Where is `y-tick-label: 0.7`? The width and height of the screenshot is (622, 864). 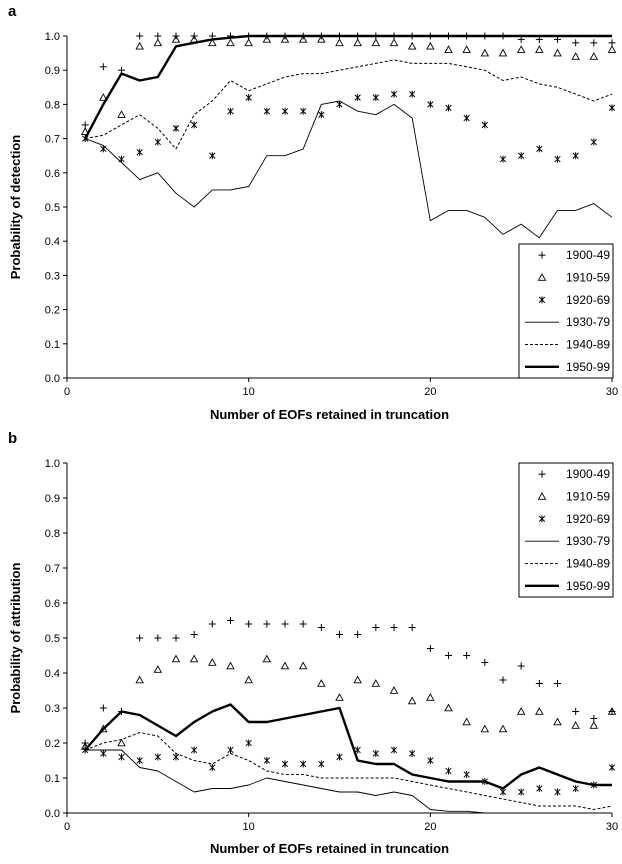
y-tick-label: 0.7 is located at coordinates (52, 140).